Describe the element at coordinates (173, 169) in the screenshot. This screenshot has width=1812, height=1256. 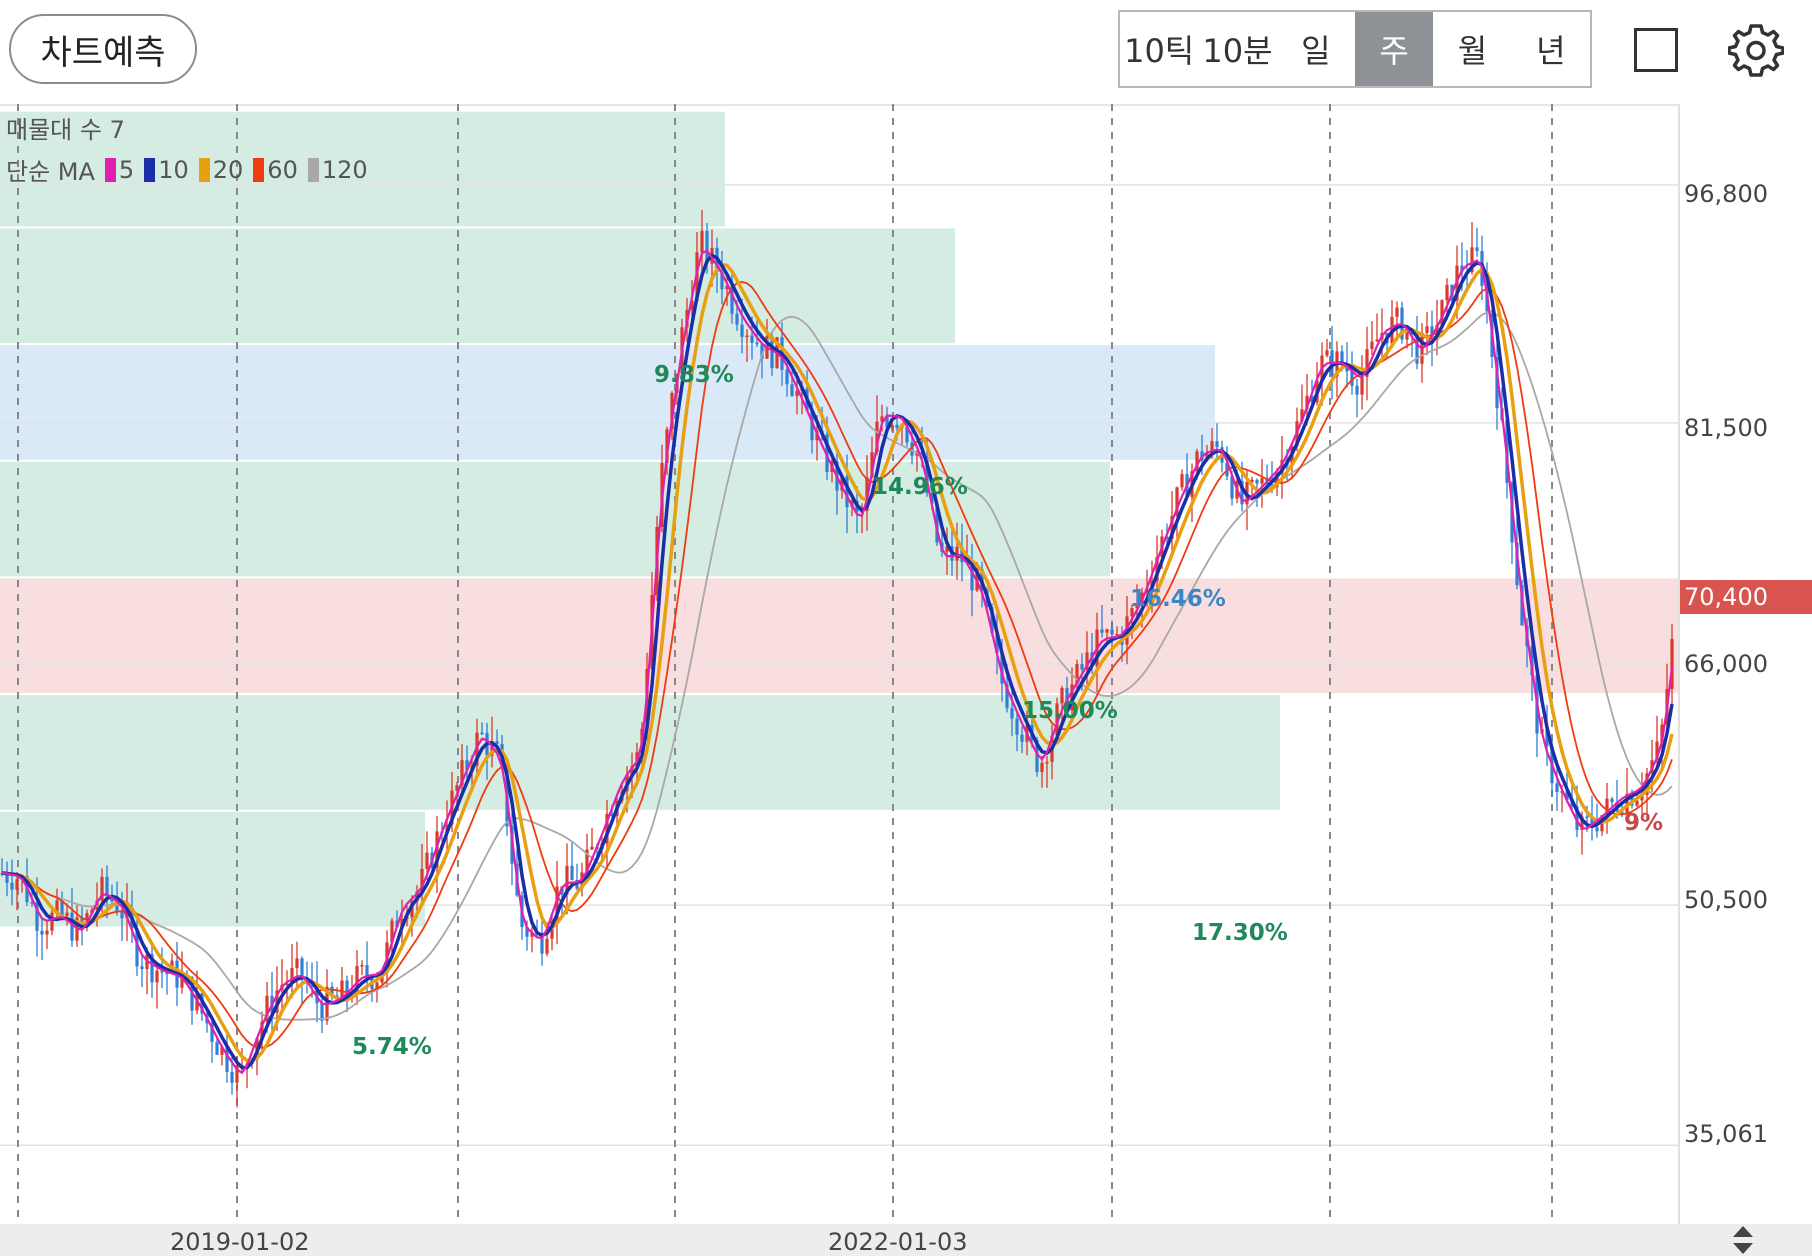
I see `ma10-label: 10` at that location.